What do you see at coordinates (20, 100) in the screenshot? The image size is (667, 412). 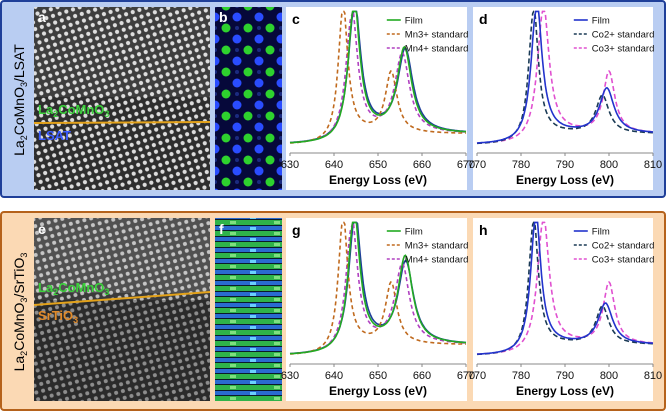 I see `row-1-side-label: La2CoMnO3/LSAT` at bounding box center [20, 100].